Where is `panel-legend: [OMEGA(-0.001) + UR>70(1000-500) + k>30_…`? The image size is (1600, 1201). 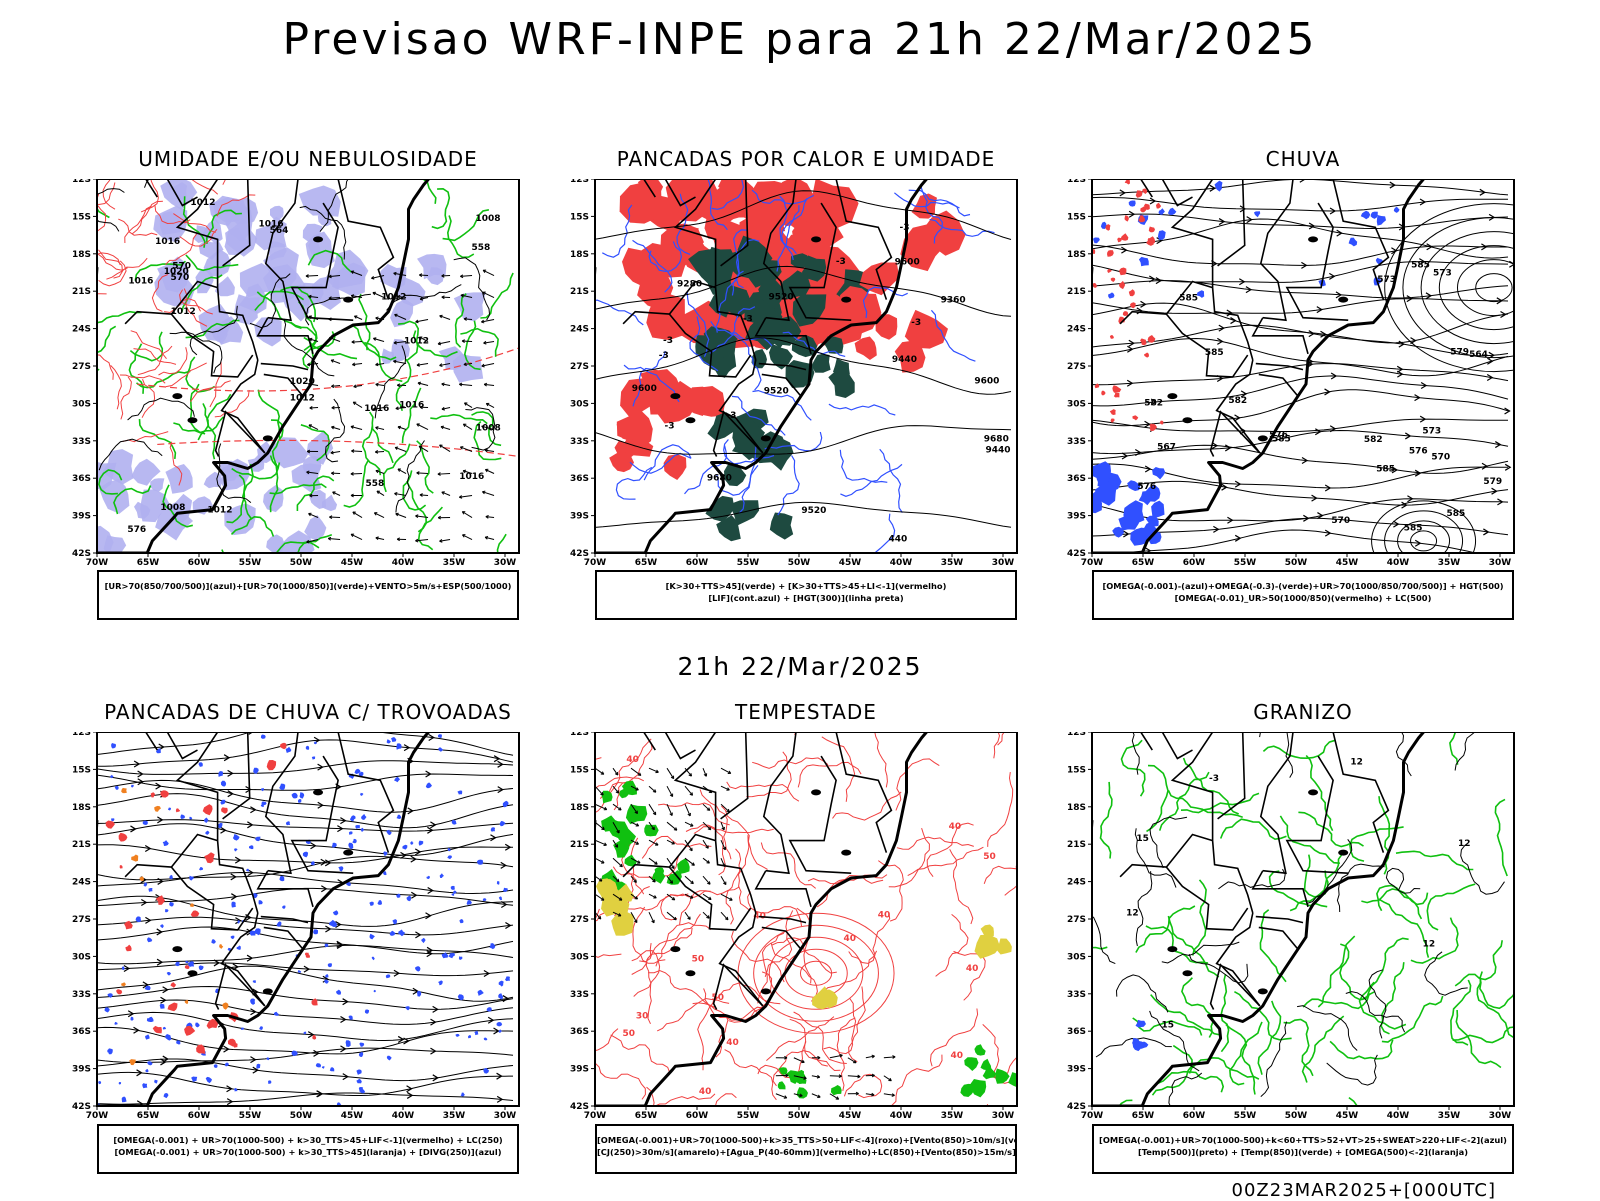
panel-legend: [OMEGA(-0.001) + UR>70(1000-500) + k>30_… is located at coordinates (308, 1149).